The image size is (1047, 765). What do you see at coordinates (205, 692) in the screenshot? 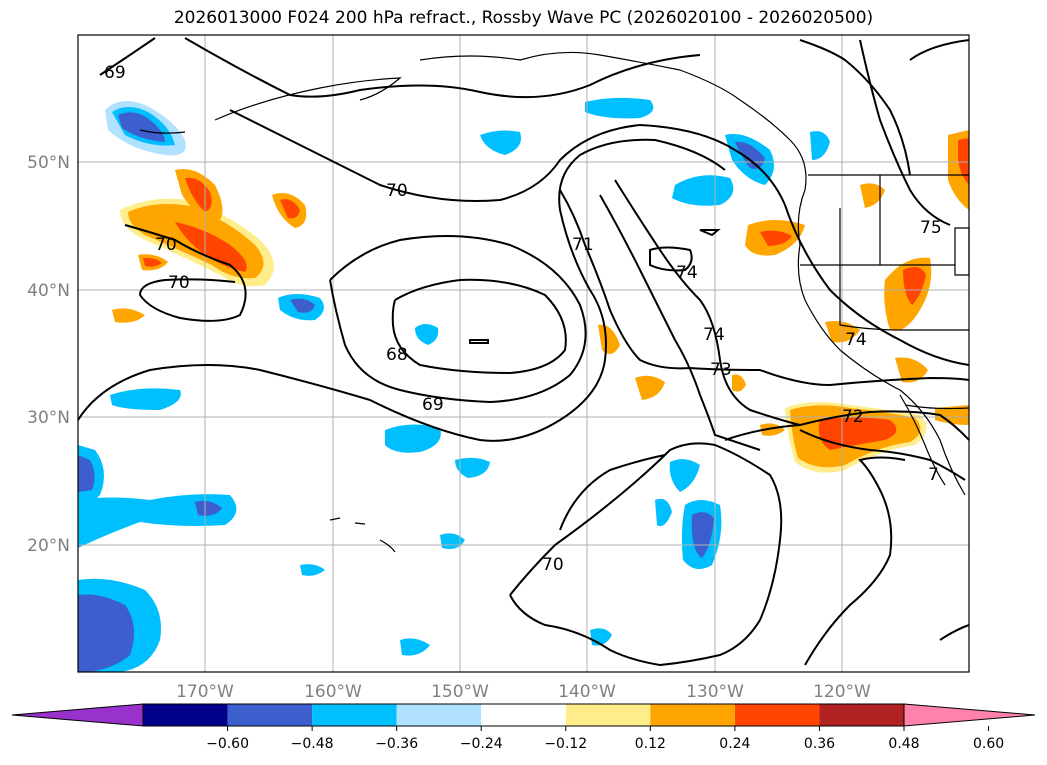
I see `lon-label: 170°W` at bounding box center [205, 692].